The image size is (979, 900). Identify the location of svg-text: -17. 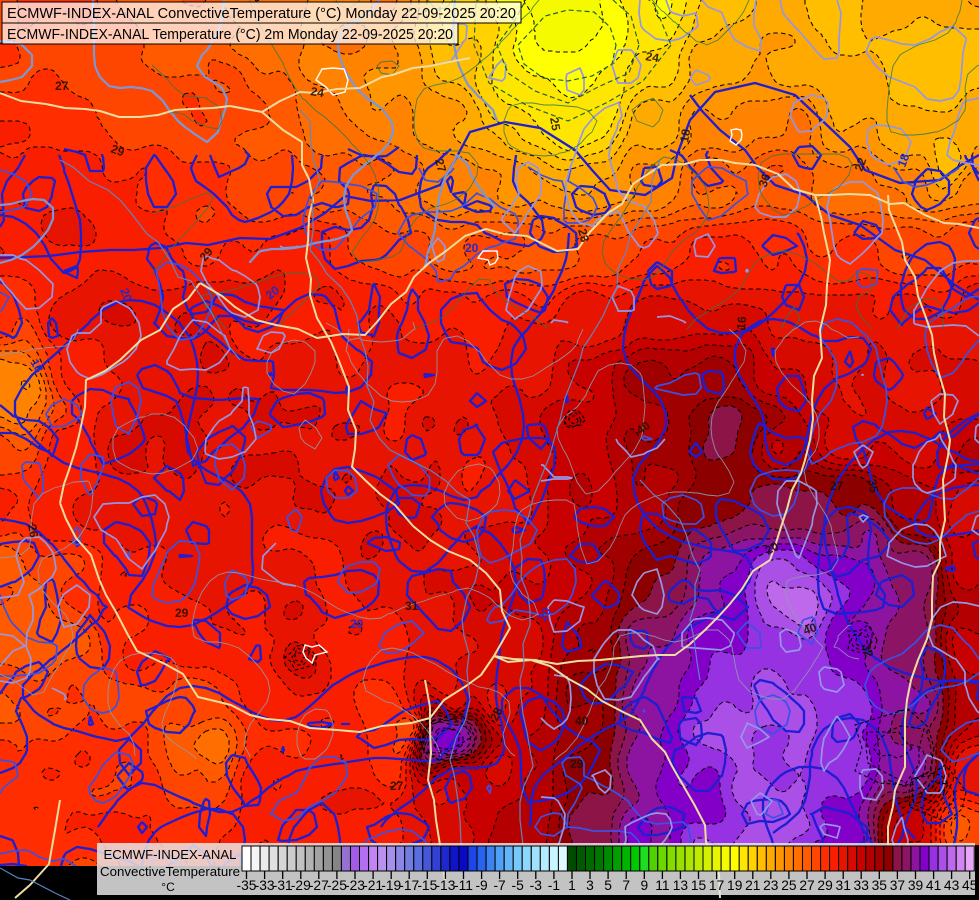
(409, 885).